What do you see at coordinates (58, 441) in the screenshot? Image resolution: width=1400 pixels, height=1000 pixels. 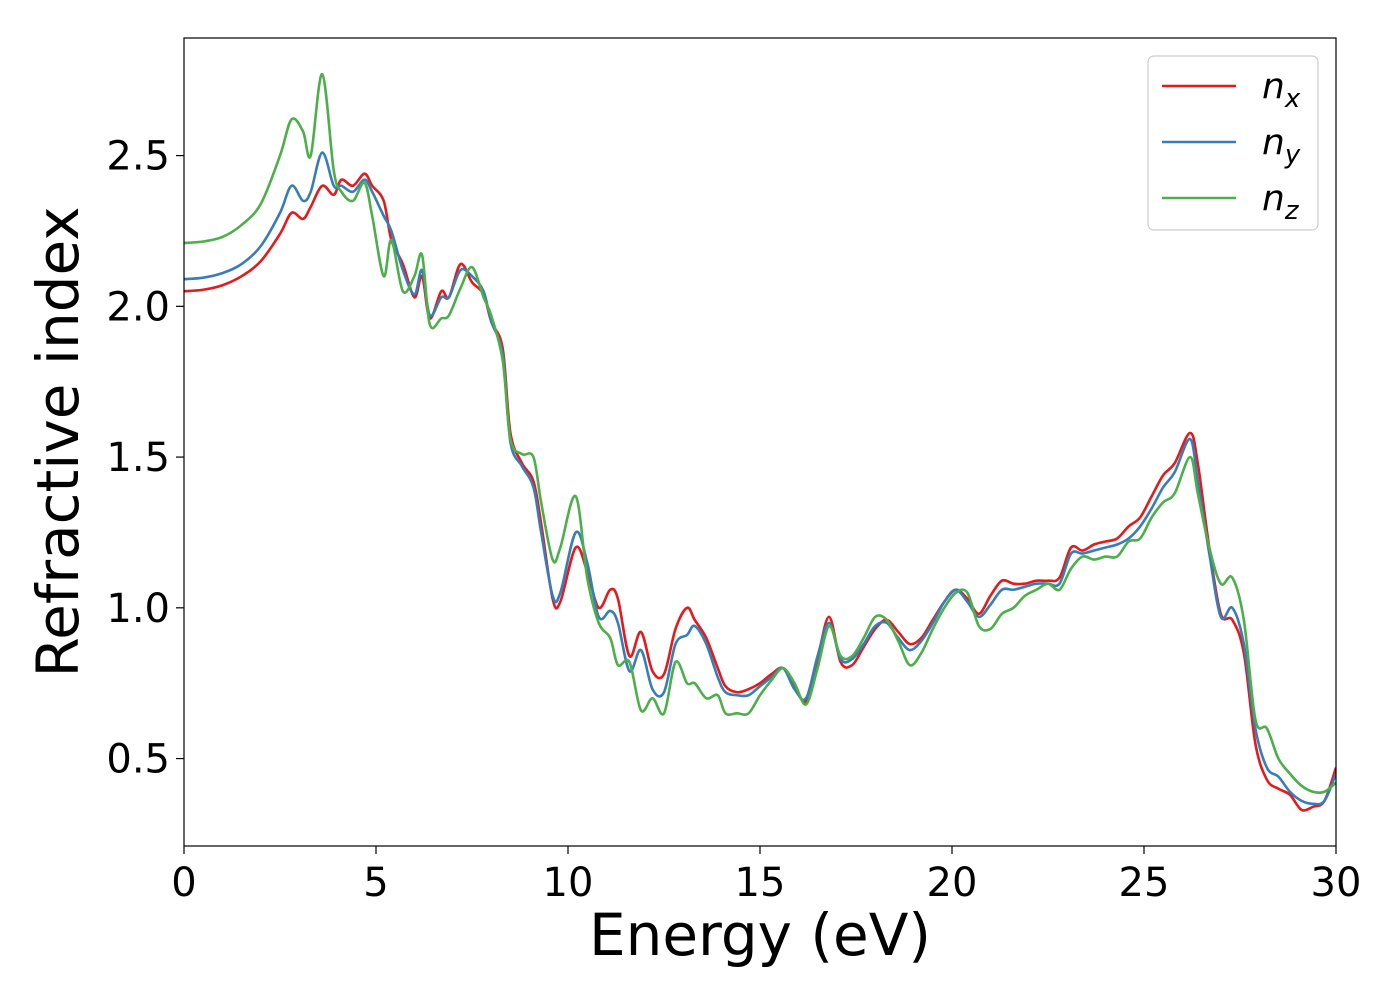 I see `y-axis-label: Refractive index` at bounding box center [58, 441].